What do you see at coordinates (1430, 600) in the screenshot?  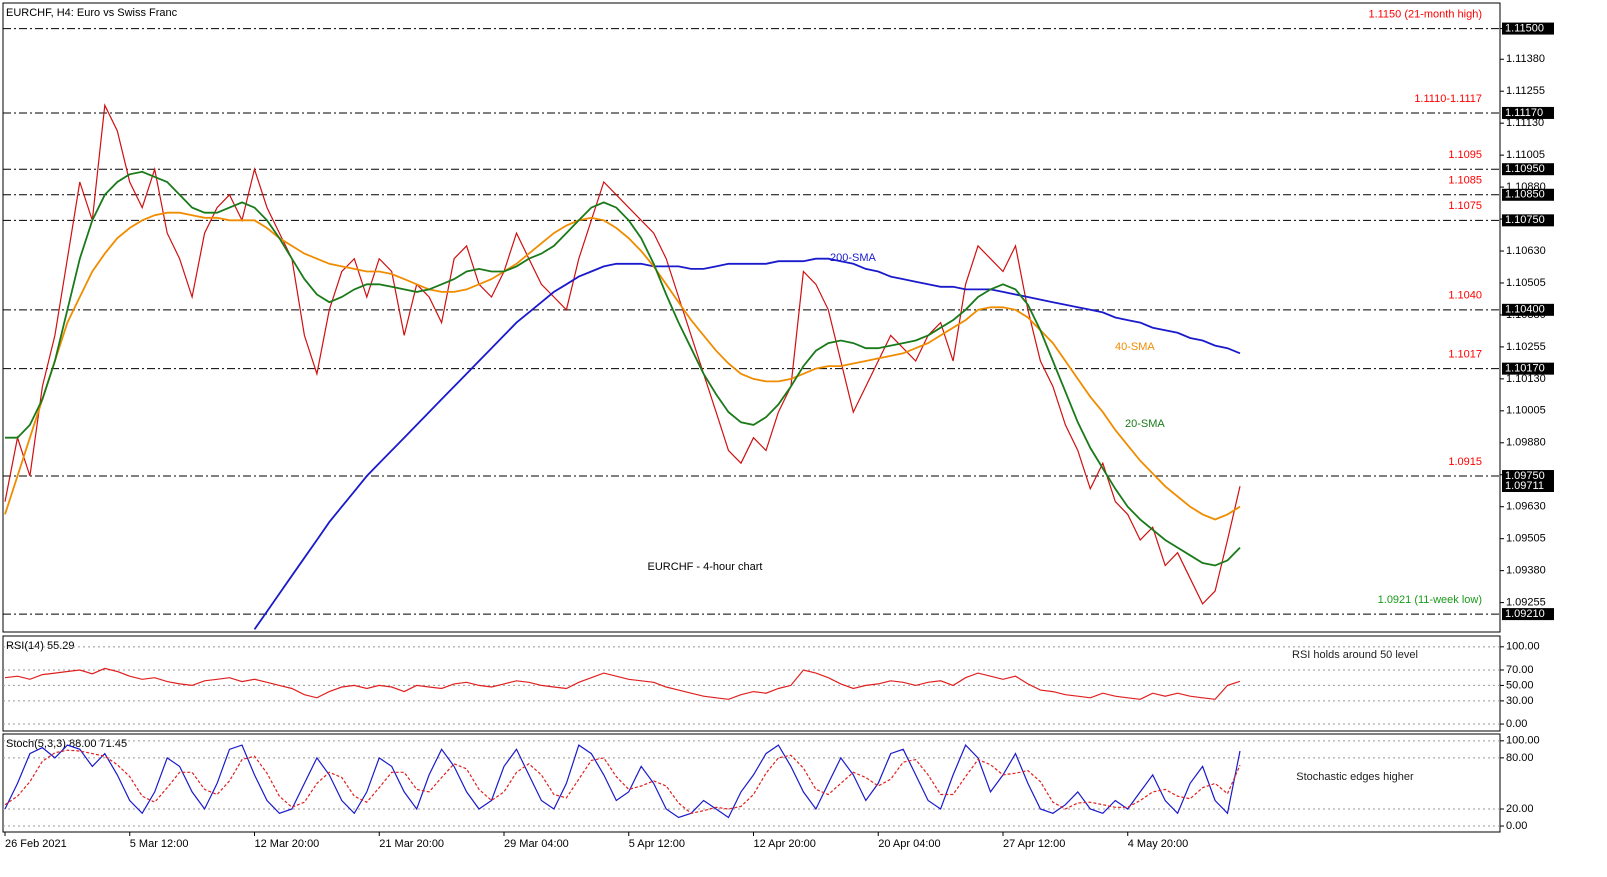 I see `level-text: 1.0921 (11-week low)` at bounding box center [1430, 600].